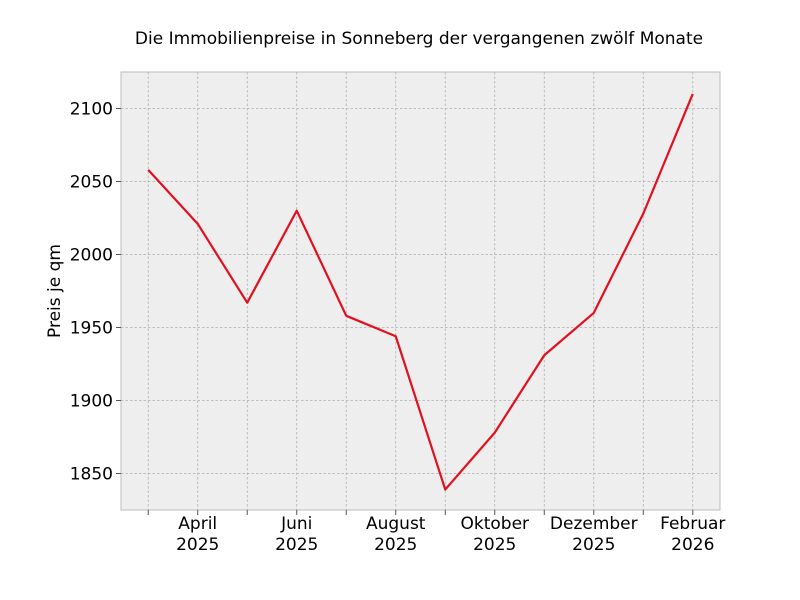 The image size is (800, 600). What do you see at coordinates (91, 110) in the screenshot?
I see `y-tick-label: 2100` at bounding box center [91, 110].